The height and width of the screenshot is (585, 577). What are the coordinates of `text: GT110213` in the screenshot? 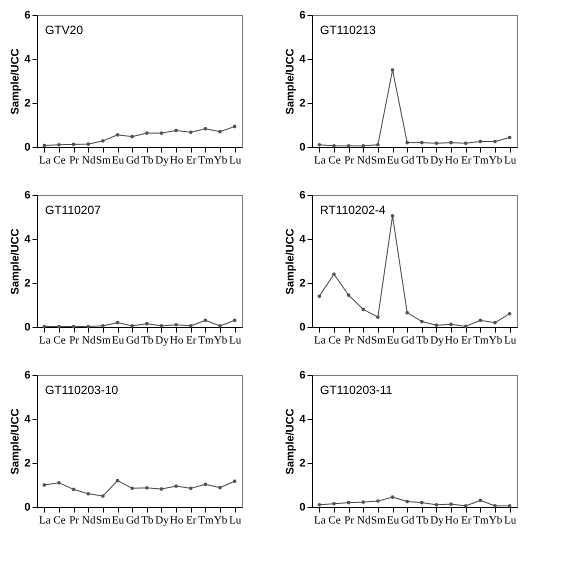 It's located at (348, 30).